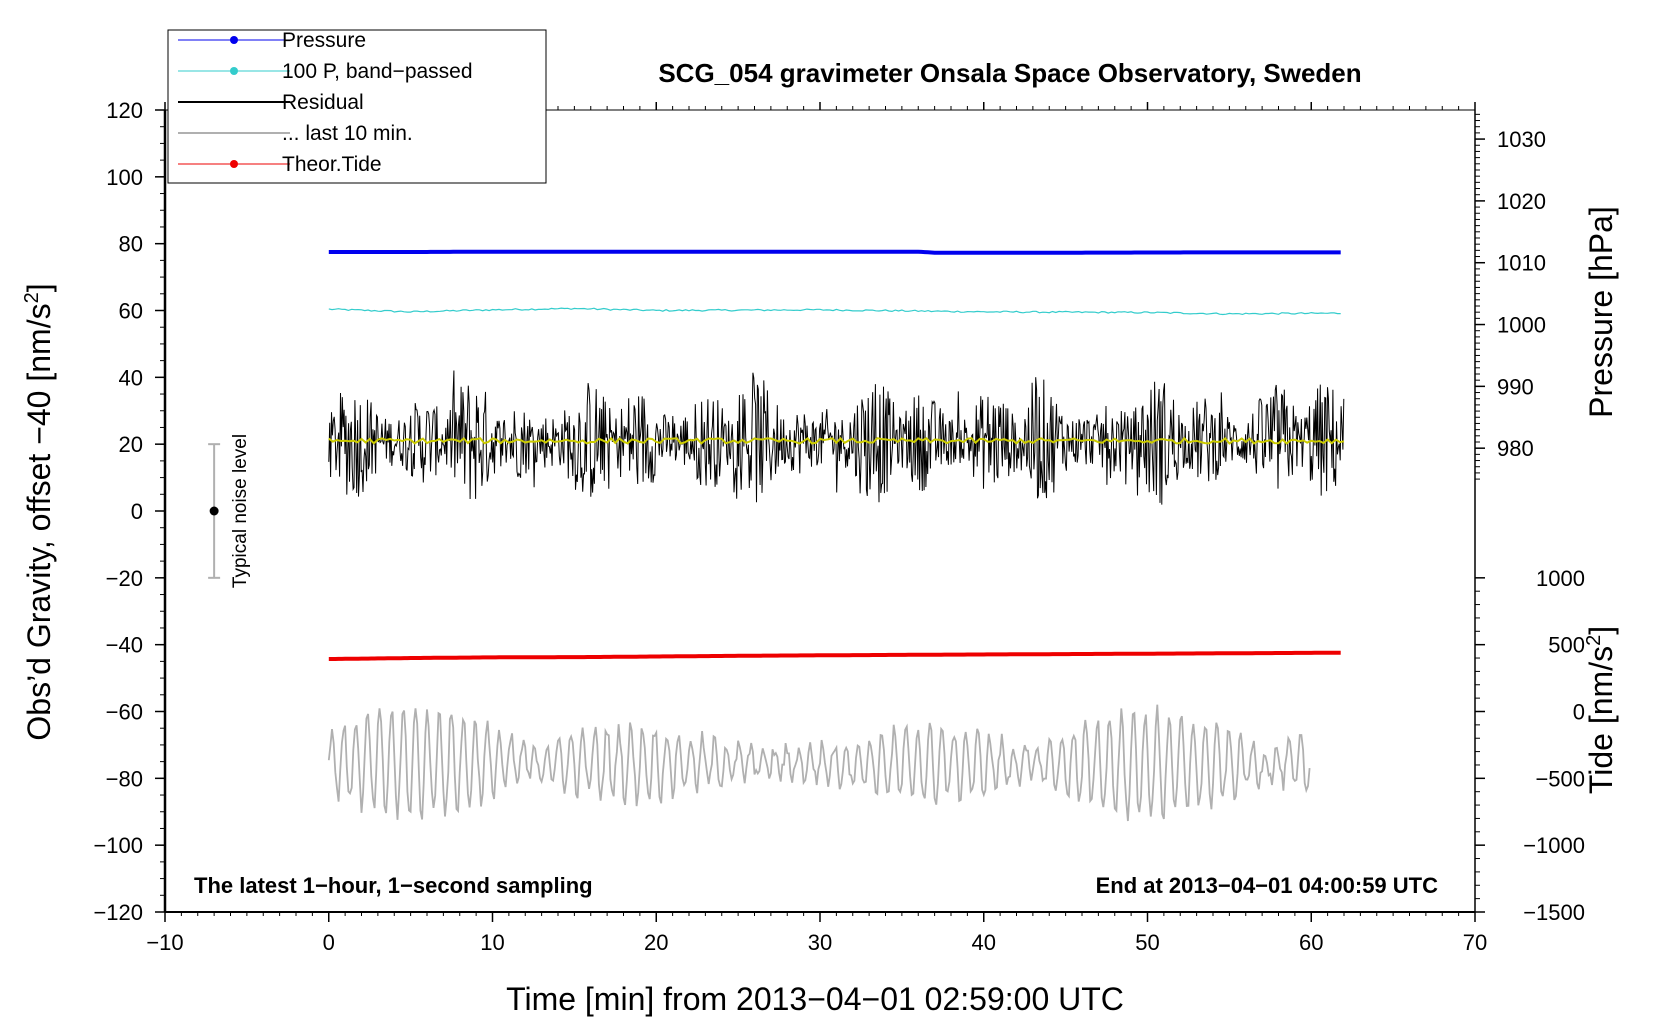  I want to click on series-100-p-band-passed, so click(834, 311).